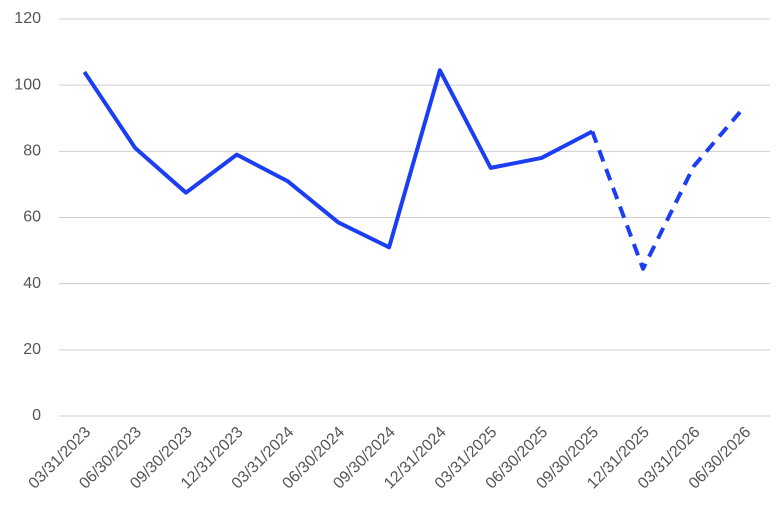 The image size is (782, 525). What do you see at coordinates (32, 349) in the screenshot?
I see `y-tick-label: 20` at bounding box center [32, 349].